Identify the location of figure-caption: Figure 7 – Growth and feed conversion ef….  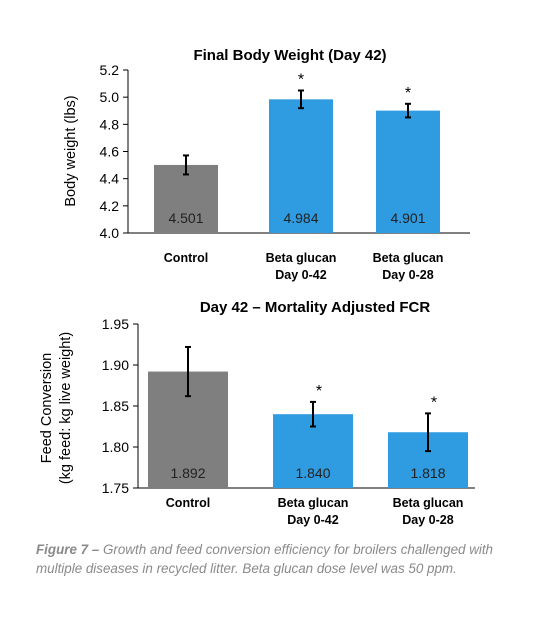
(271, 559).